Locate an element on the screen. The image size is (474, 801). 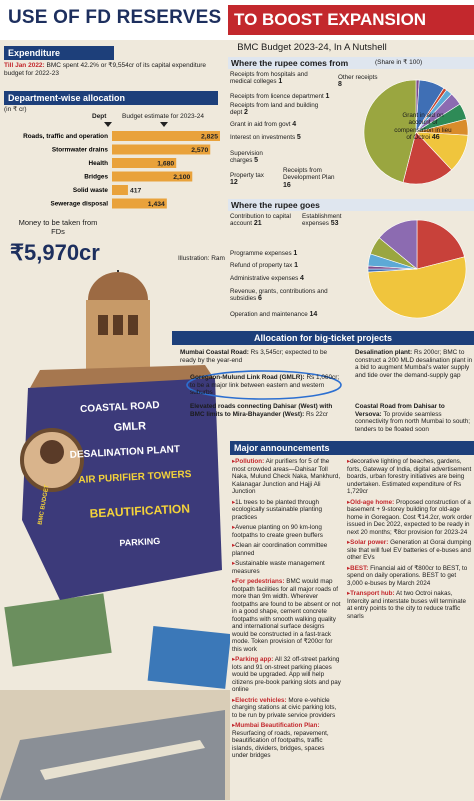
ellipse is located at coordinates (264, 385).